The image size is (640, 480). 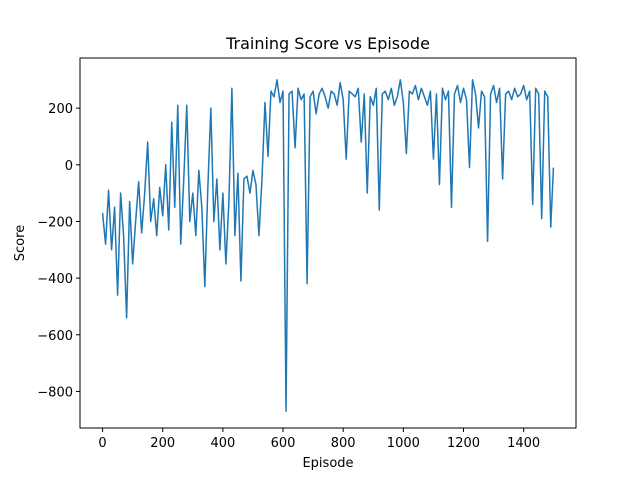 What do you see at coordinates (55, 279) in the screenshot?
I see `y-tick-label: −400` at bounding box center [55, 279].